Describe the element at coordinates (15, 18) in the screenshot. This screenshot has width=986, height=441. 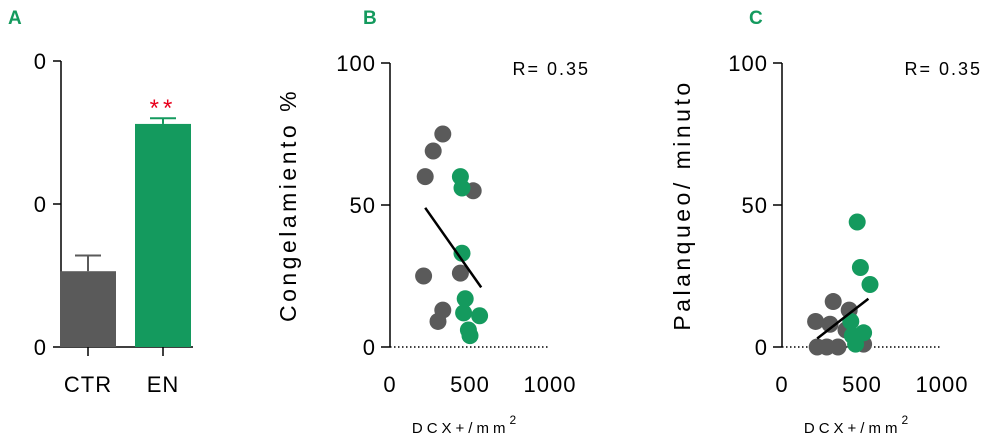
I see `panel-a-letter: A` at that location.